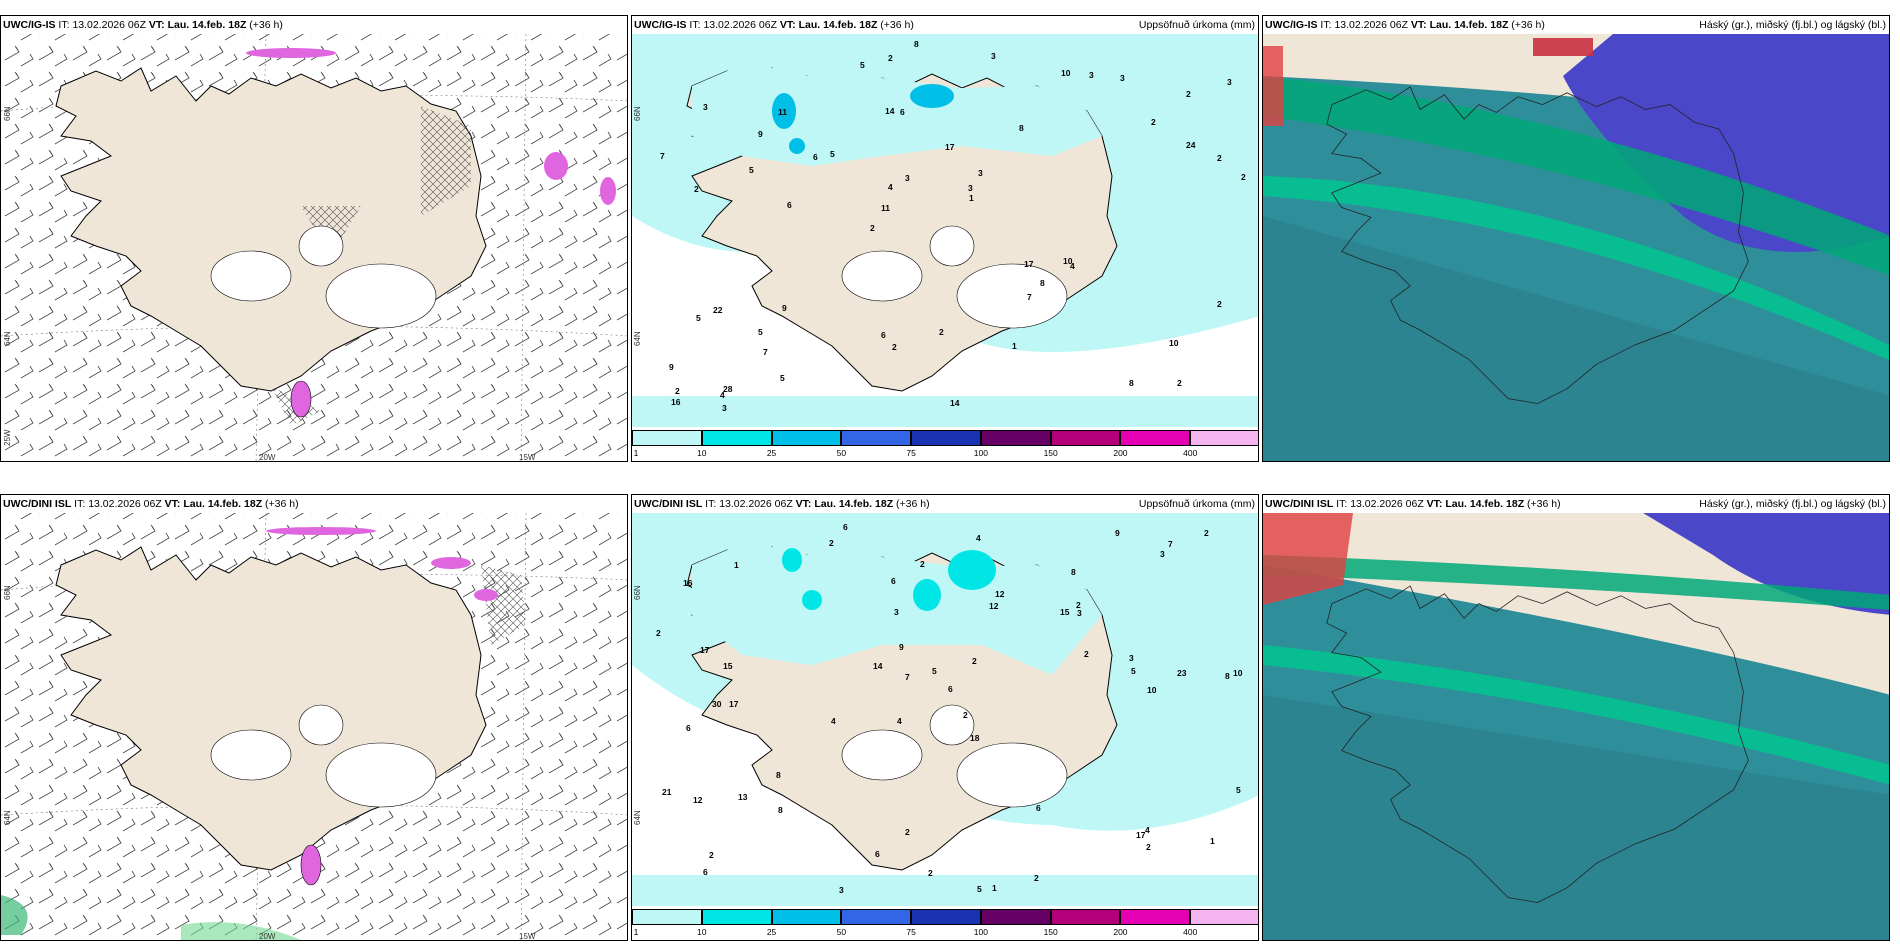 The height and width of the screenshot is (950, 1900). What do you see at coordinates (717, 704) in the screenshot?
I see `precip-value: 30` at bounding box center [717, 704].